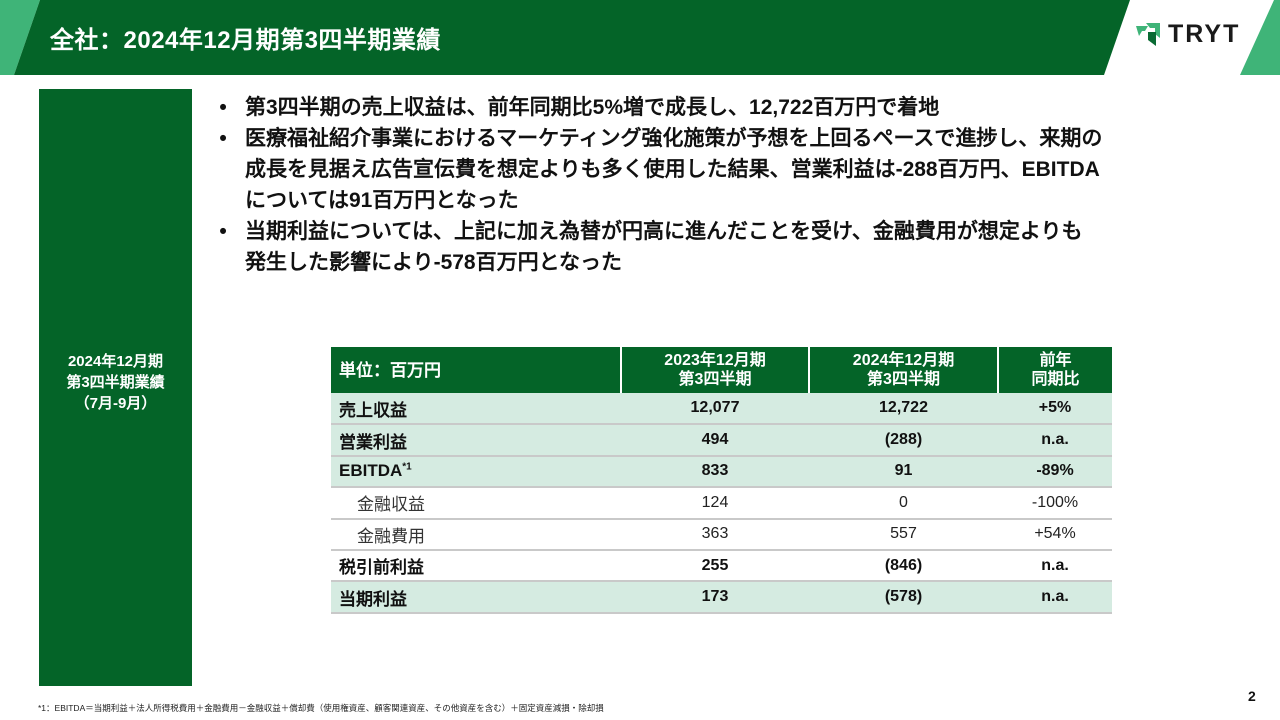  Describe the element at coordinates (903, 566) in the screenshot. I see `cell-fy2024: (846)` at that location.